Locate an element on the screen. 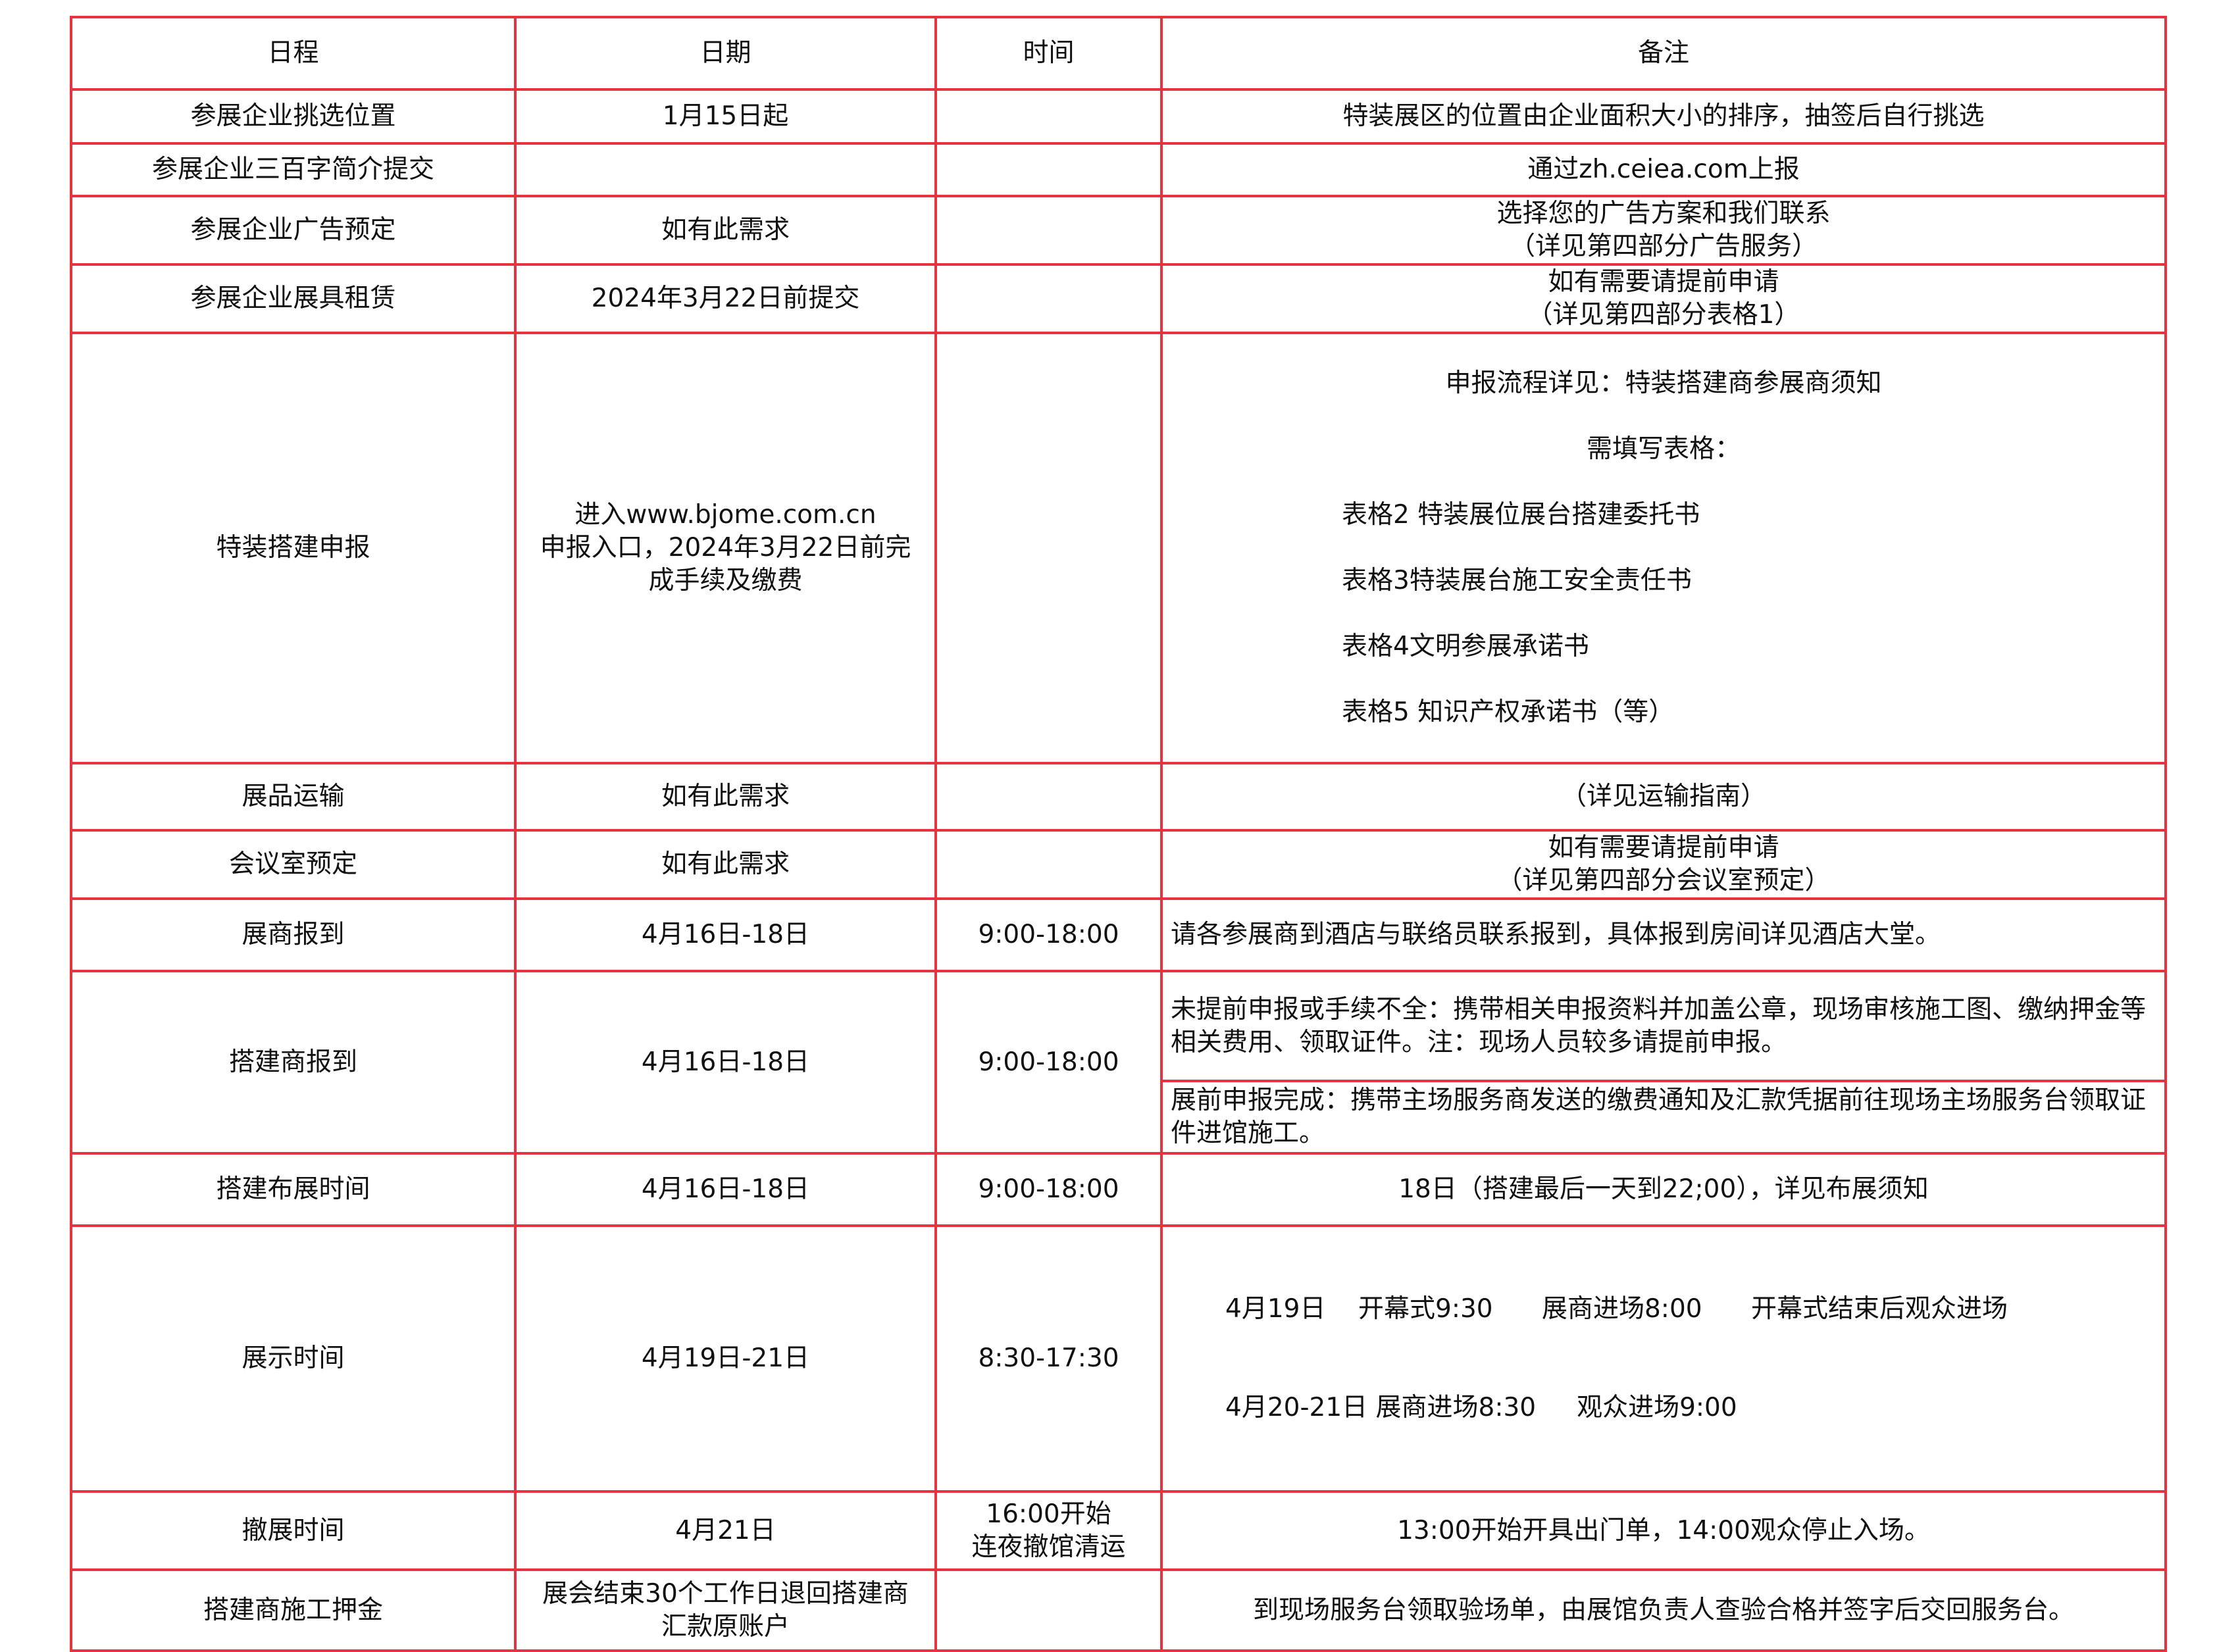 This screenshot has width=2215, height=1652. cell-note: 13:00开始开具出门单，14:00观众停止入场。 is located at coordinates (1663, 1531).